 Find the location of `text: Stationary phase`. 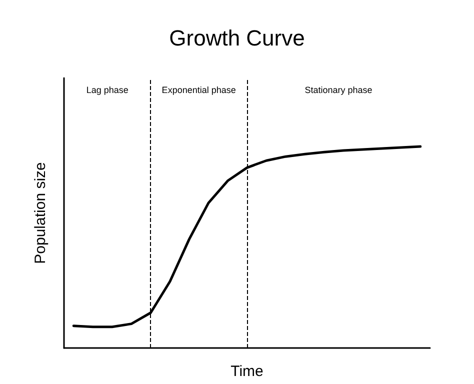

text: Stationary phase is located at coordinates (338, 90).